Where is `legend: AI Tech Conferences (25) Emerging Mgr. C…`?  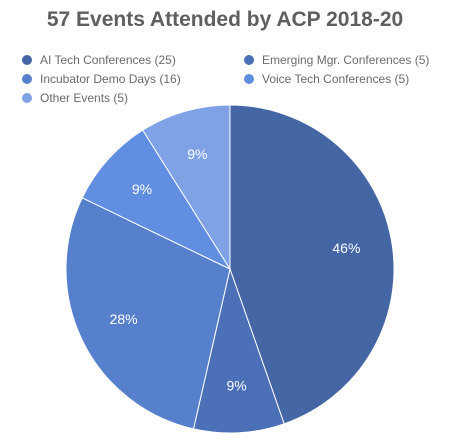
legend: AI Tech Conferences (25) Emerging Mgr. C… is located at coordinates (232, 79).